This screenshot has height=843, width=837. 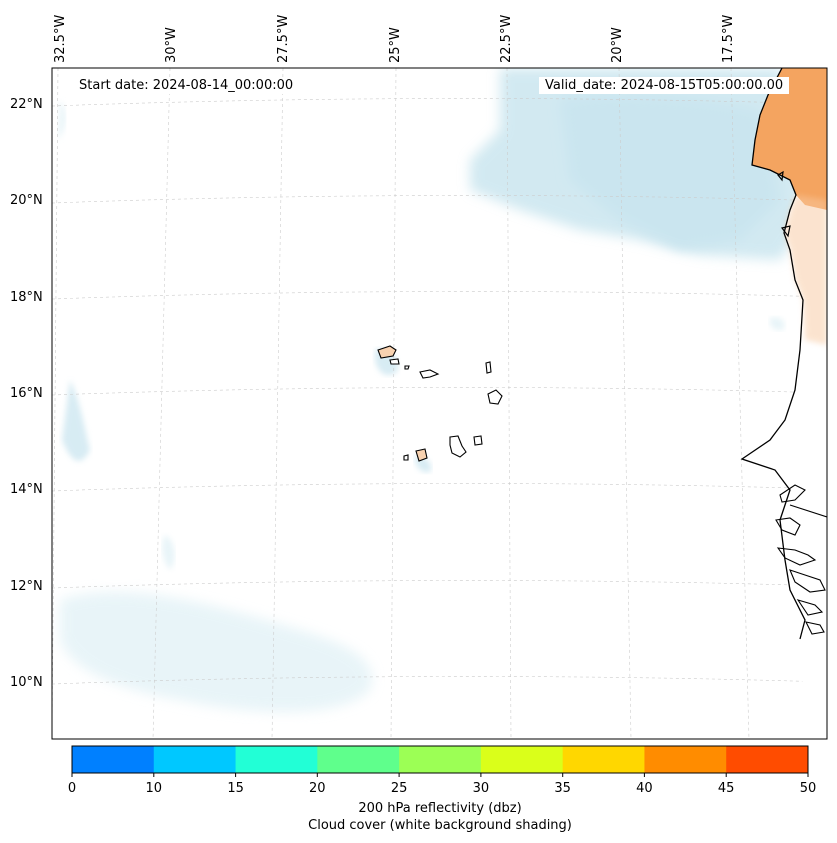 What do you see at coordinates (773, 354) in the screenshot?
I see `coastline` at bounding box center [773, 354].